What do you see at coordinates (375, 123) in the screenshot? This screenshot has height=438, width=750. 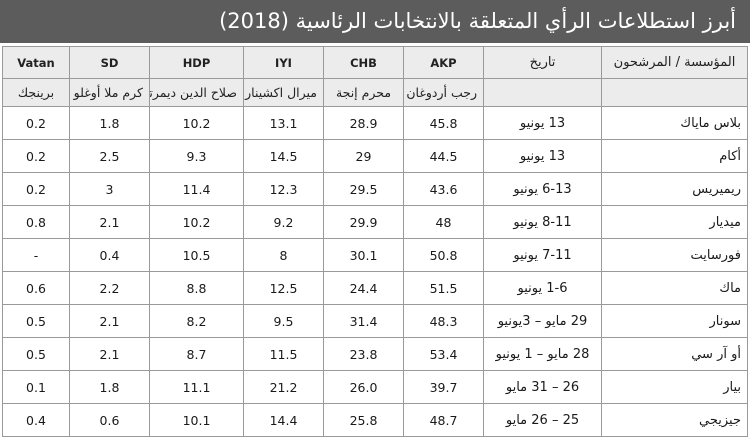 I see `table-row: بلاس ماياك 13 يونيو 45.8 28.9 13.1 10.2 1.8 0.2` at bounding box center [375, 123].